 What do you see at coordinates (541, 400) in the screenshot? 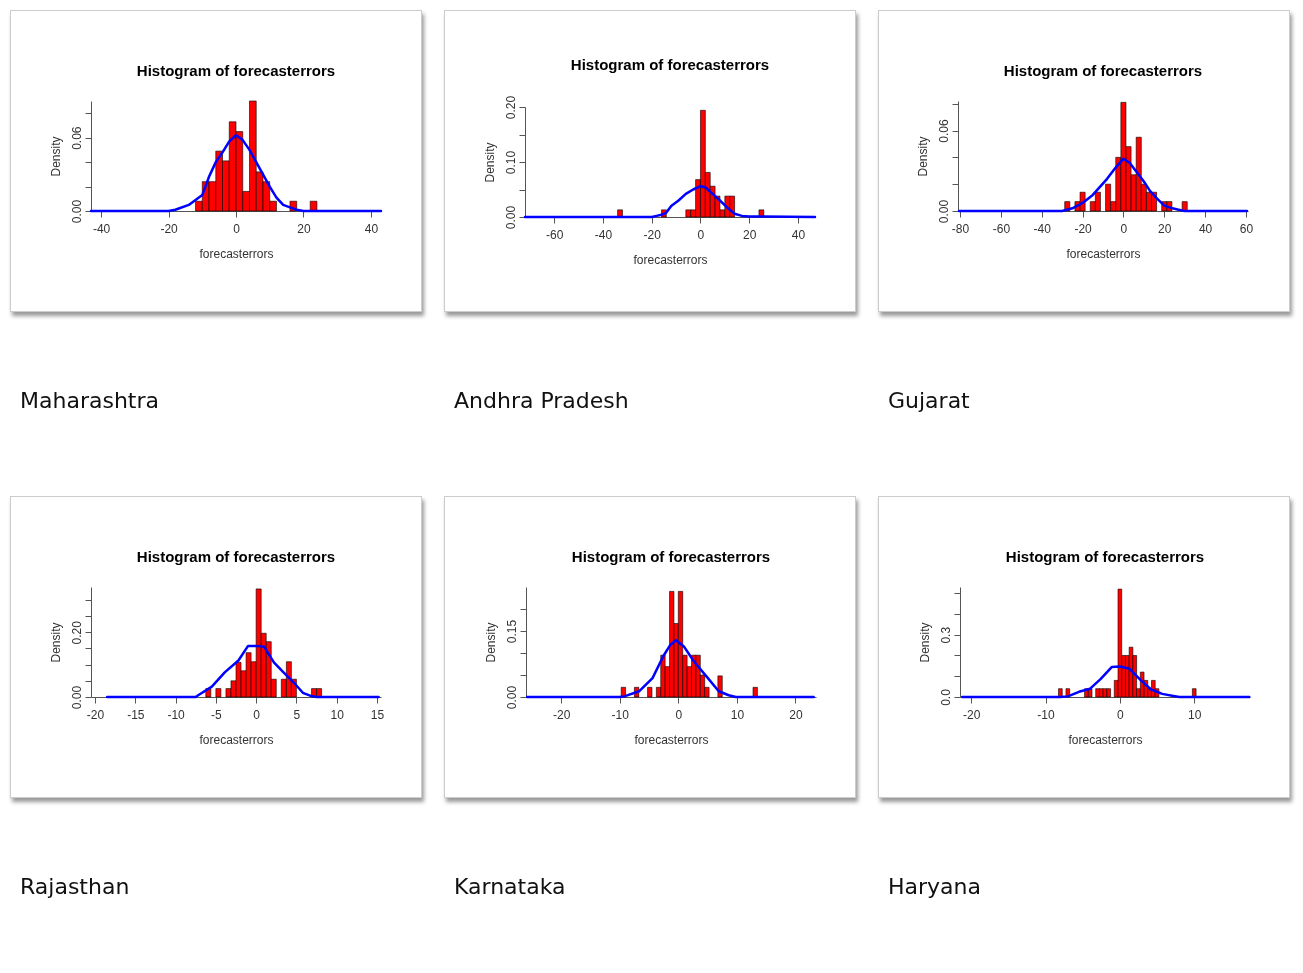
I see `text: Andhra Pradesh` at bounding box center [541, 400].